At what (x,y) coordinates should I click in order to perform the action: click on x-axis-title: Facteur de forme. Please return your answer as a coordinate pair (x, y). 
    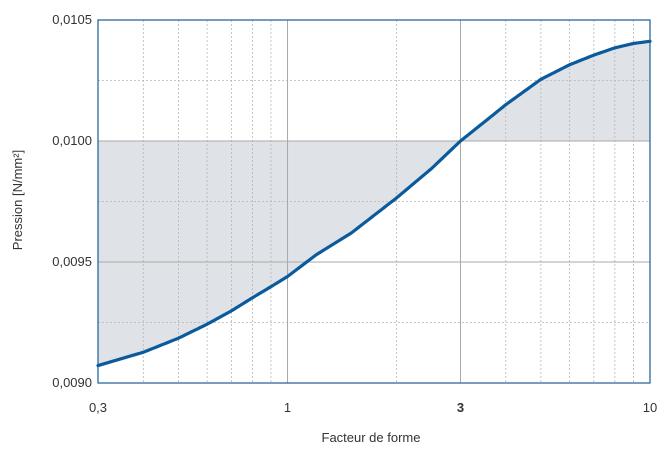
    Looking at the image, I should click on (371, 437).